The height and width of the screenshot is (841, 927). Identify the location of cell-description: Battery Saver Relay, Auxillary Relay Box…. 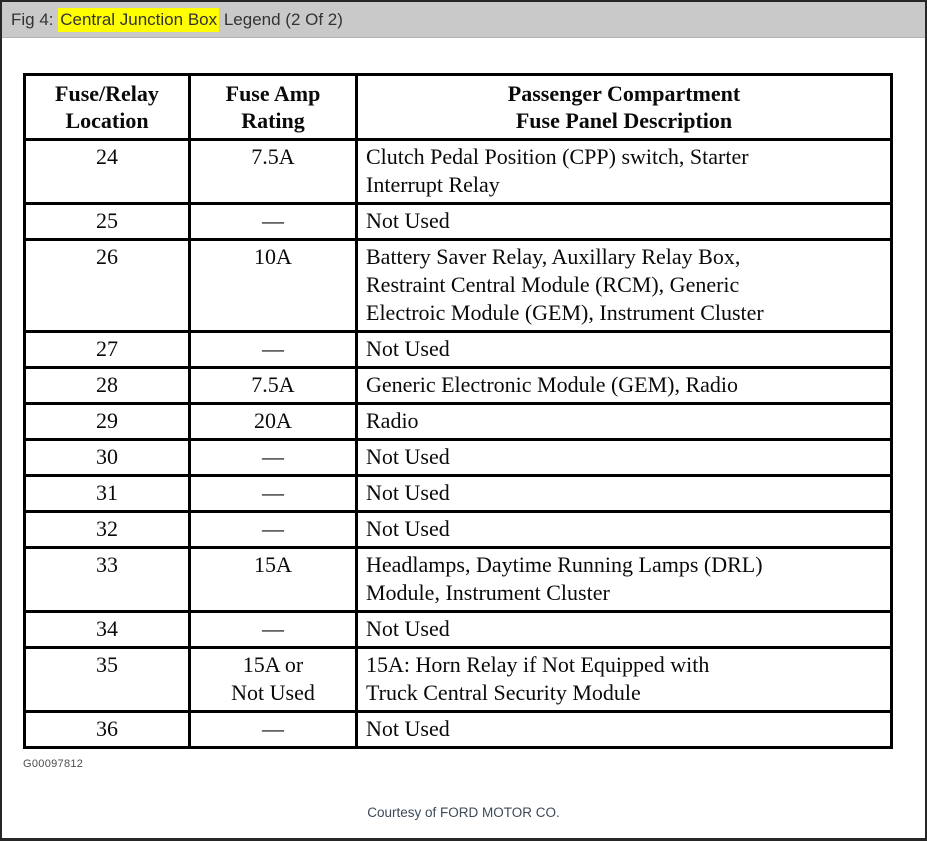
(624, 285).